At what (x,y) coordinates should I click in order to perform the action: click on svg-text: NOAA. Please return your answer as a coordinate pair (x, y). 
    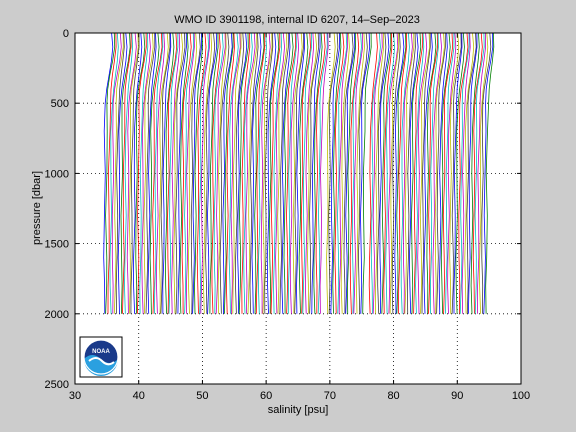
    Looking at the image, I should click on (101, 352).